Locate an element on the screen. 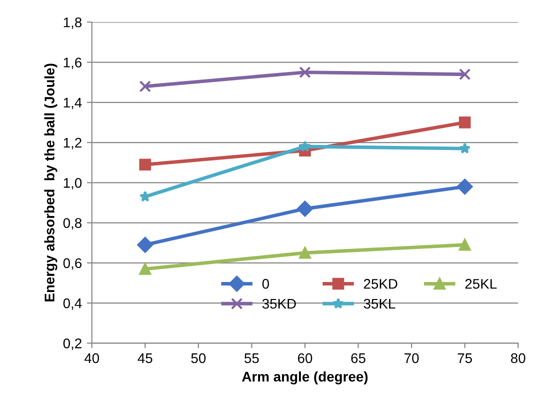 The width and height of the screenshot is (550, 410). y-tick-label: 0,2 is located at coordinates (72, 344).